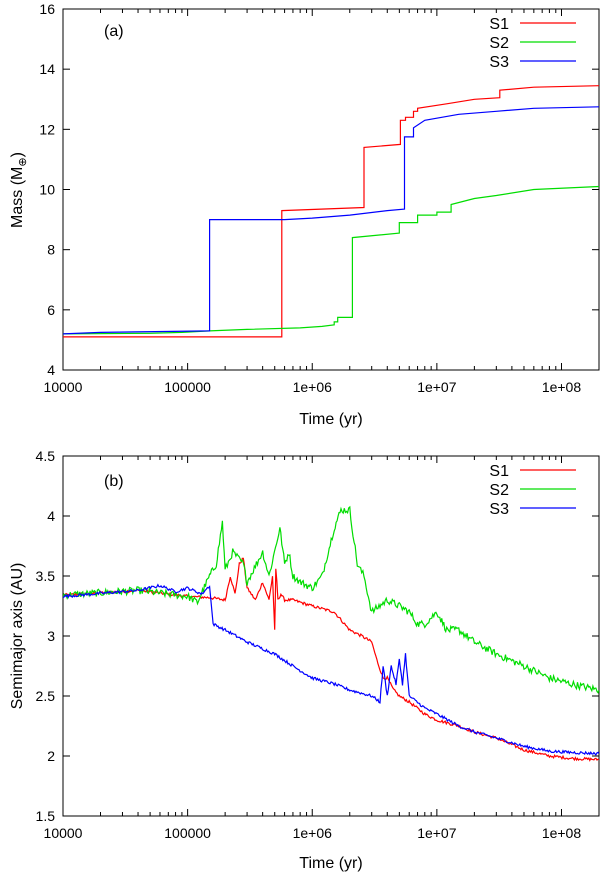  I want to click on y-tick-label: 14, so click(47, 69).